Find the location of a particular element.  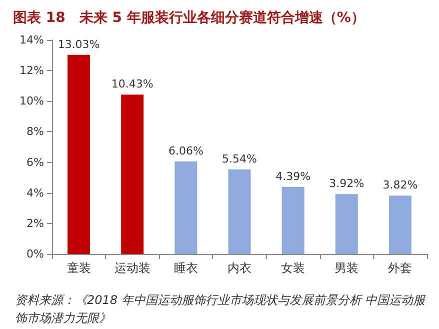

data-label: 13.03% is located at coordinates (79, 44).